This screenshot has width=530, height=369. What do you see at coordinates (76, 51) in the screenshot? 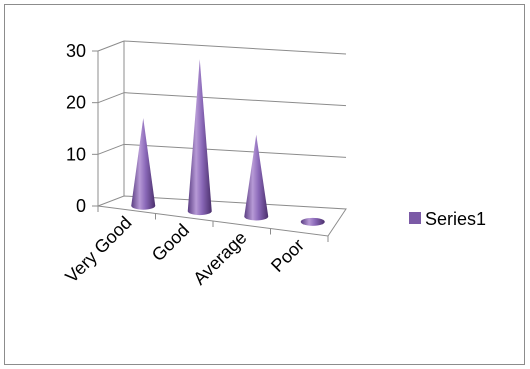
I see `y-tick-label: 30` at bounding box center [76, 51].